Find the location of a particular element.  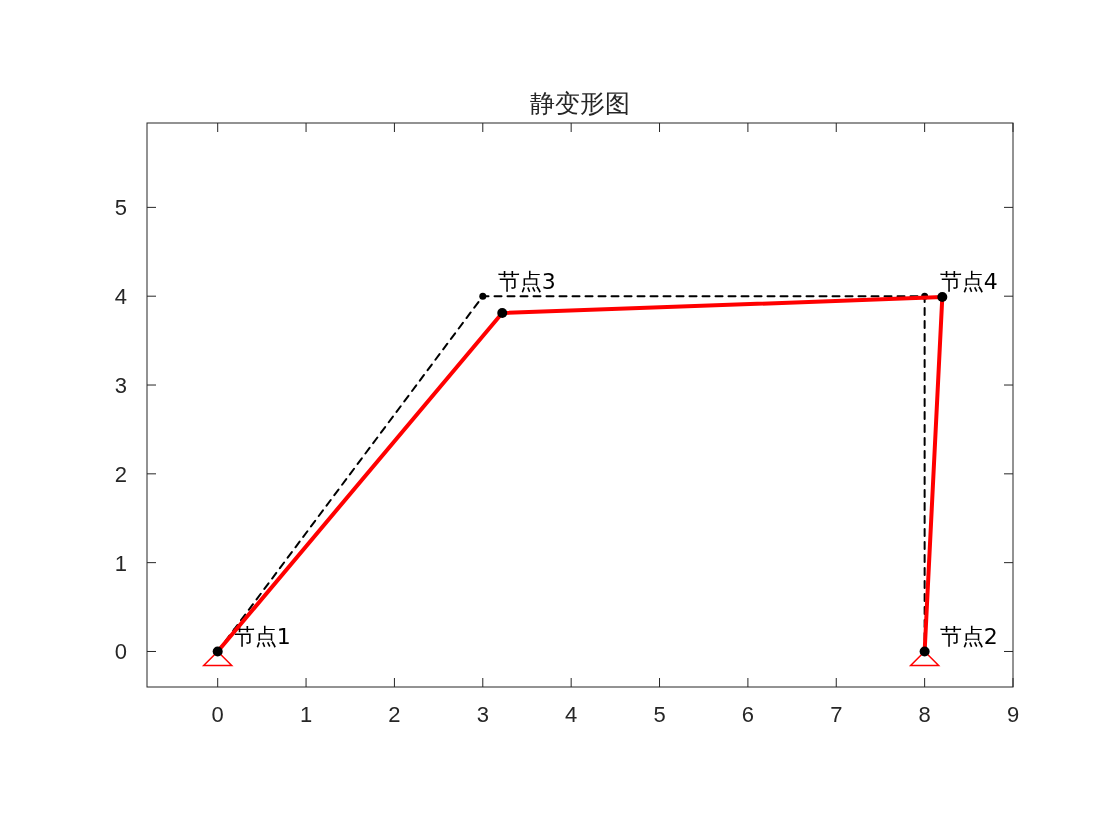

x-tick-label: 4 is located at coordinates (571, 714).